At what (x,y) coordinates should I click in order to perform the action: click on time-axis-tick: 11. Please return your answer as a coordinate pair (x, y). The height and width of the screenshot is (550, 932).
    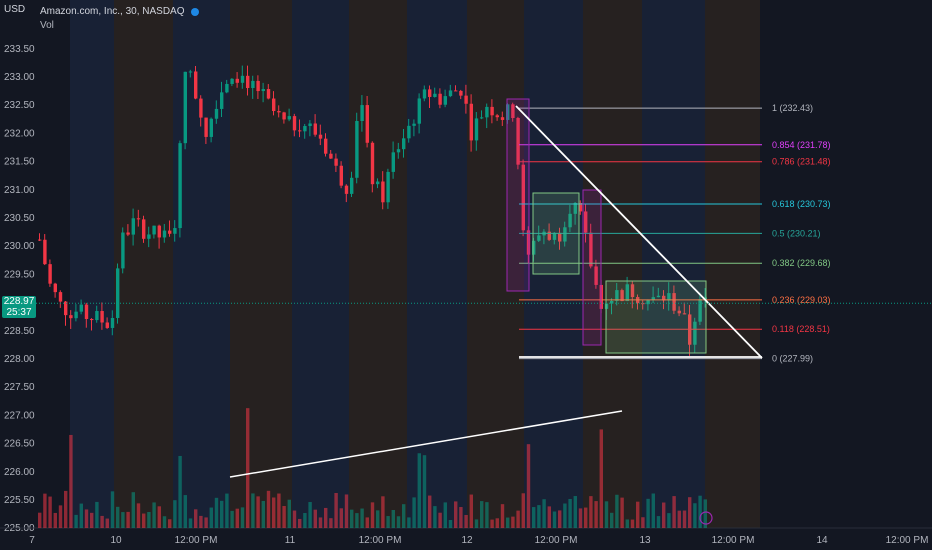
    Looking at the image, I should click on (290, 540).